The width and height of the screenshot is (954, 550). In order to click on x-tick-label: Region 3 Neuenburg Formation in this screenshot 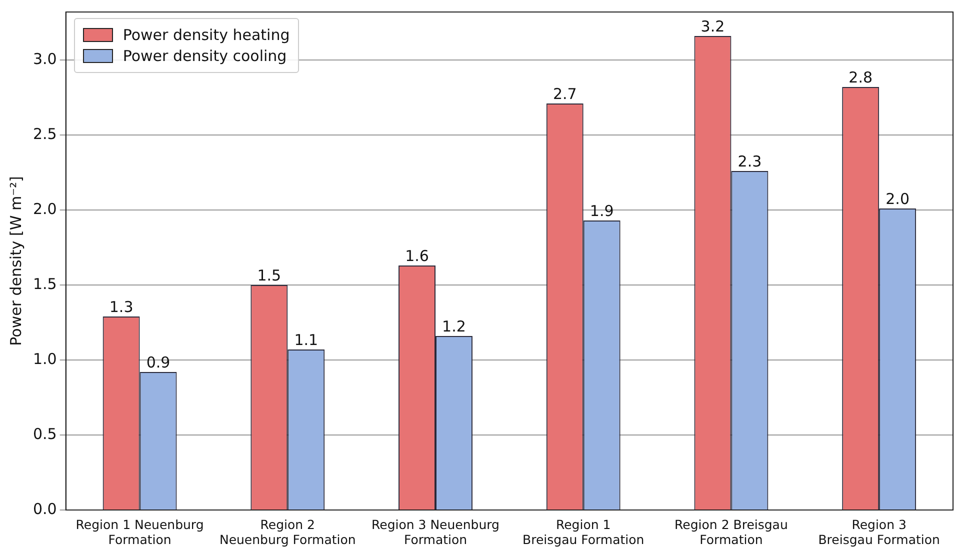, I will do `click(436, 531)`.